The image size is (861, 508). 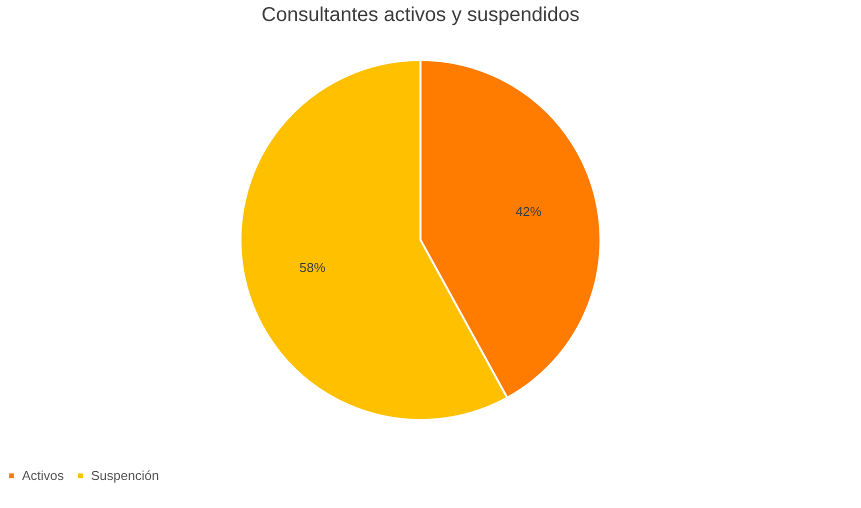 What do you see at coordinates (421, 15) in the screenshot?
I see `chart-title: Consultantes activos y suspendidos` at bounding box center [421, 15].